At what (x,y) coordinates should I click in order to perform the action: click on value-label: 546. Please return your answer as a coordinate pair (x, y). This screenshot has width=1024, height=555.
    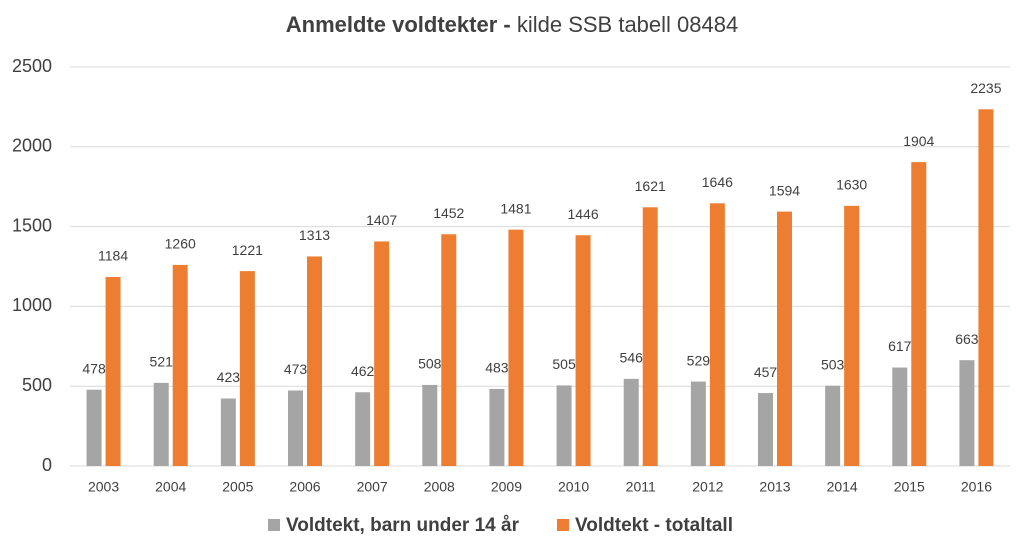
    Looking at the image, I should click on (632, 358).